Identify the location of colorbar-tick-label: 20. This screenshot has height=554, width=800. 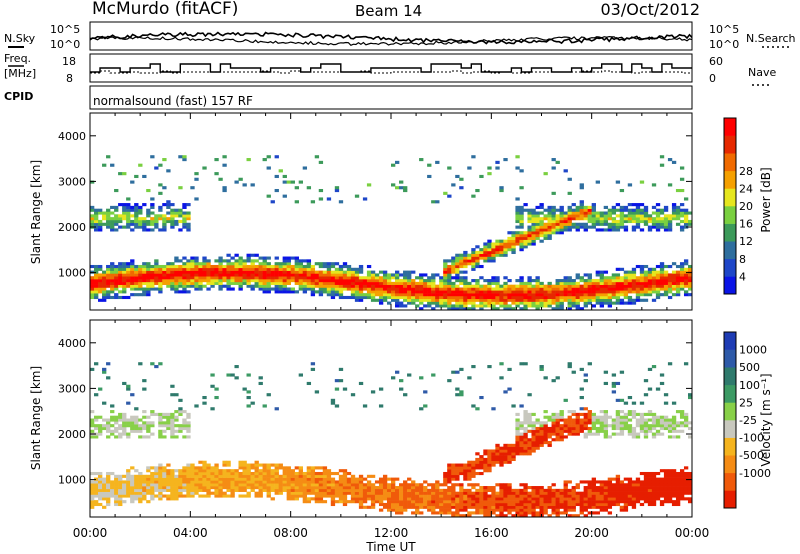
(746, 206).